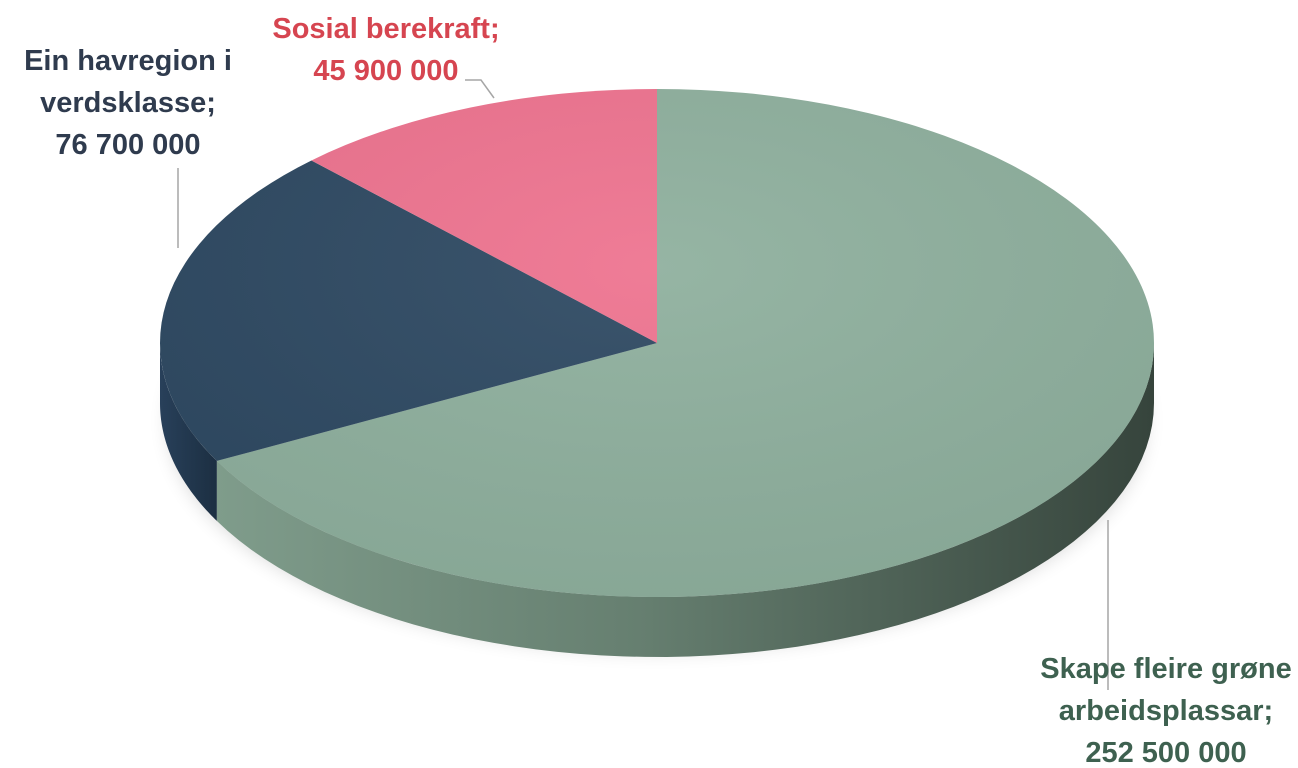 The width and height of the screenshot is (1298, 768). I want to click on data-label-2-line-3: 76 700 000, so click(127, 145).